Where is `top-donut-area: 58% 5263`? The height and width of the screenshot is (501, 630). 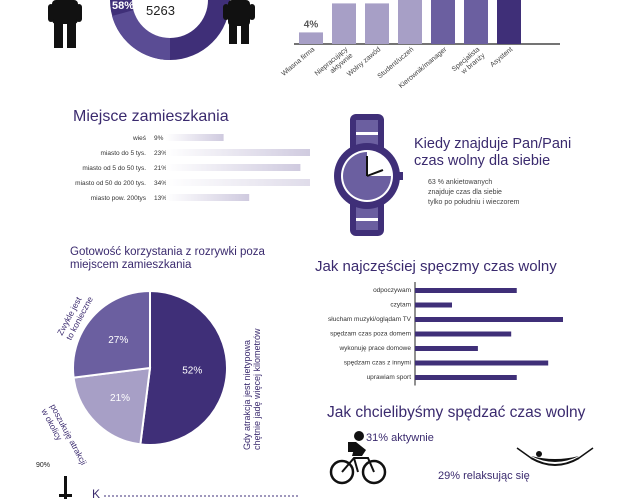 top-donut-area: 58% 5263 is located at coordinates (151, 30).